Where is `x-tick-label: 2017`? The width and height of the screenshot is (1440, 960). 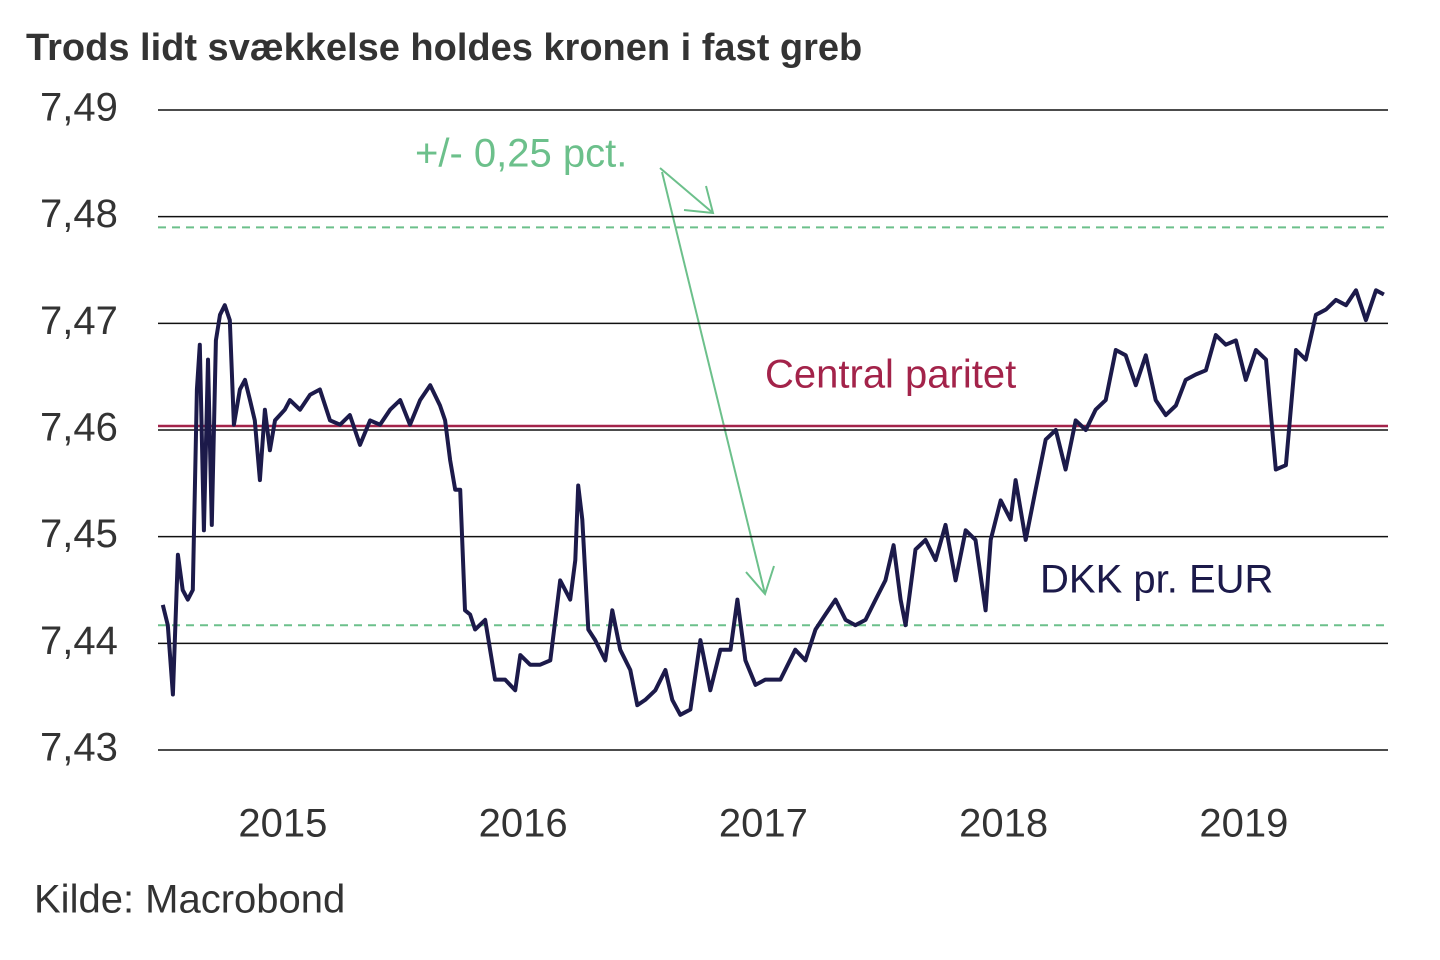
x-tick-label: 2017 is located at coordinates (763, 824).